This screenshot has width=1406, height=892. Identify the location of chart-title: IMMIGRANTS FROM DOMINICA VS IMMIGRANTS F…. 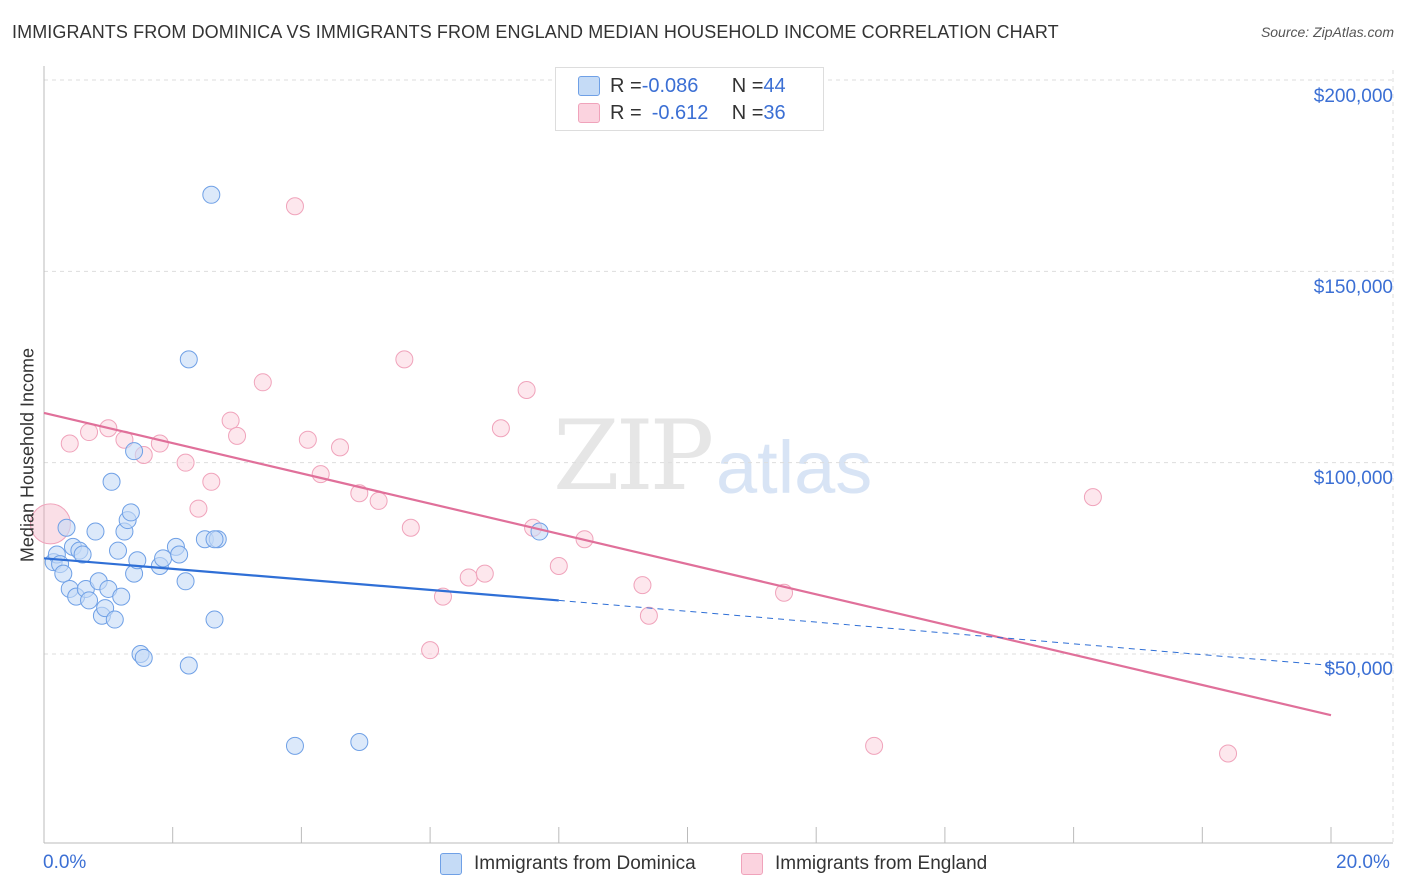
(535, 32).